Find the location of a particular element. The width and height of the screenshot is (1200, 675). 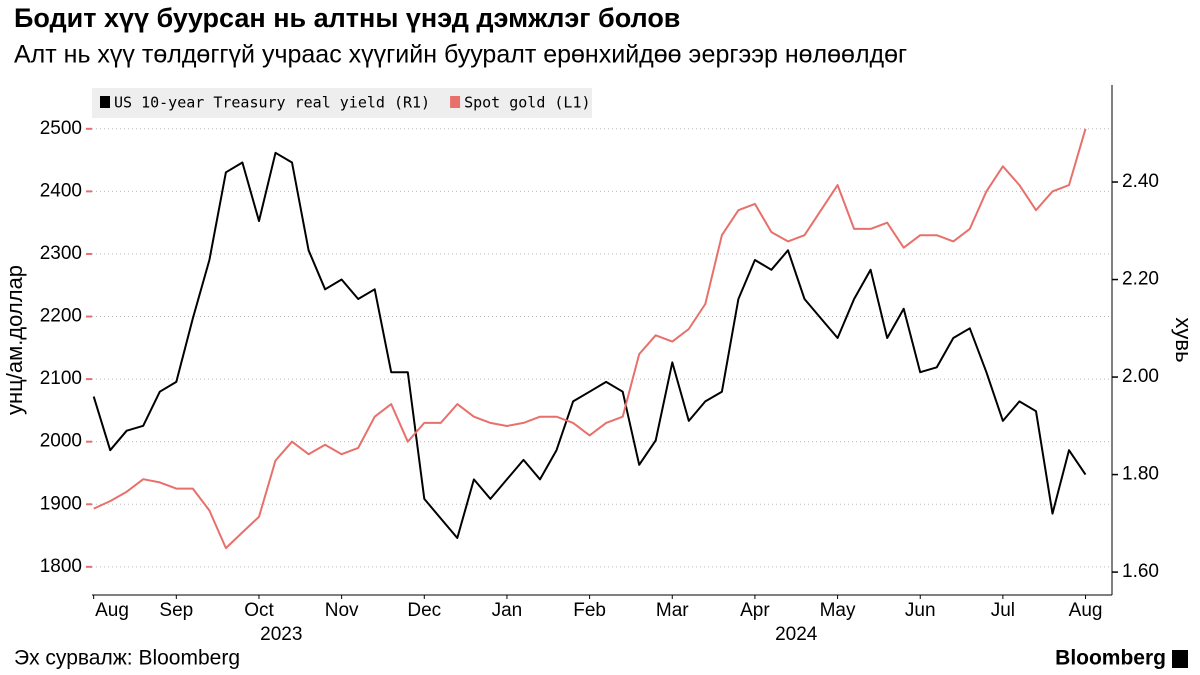

x-tick-label: Jan is located at coordinates (507, 610).